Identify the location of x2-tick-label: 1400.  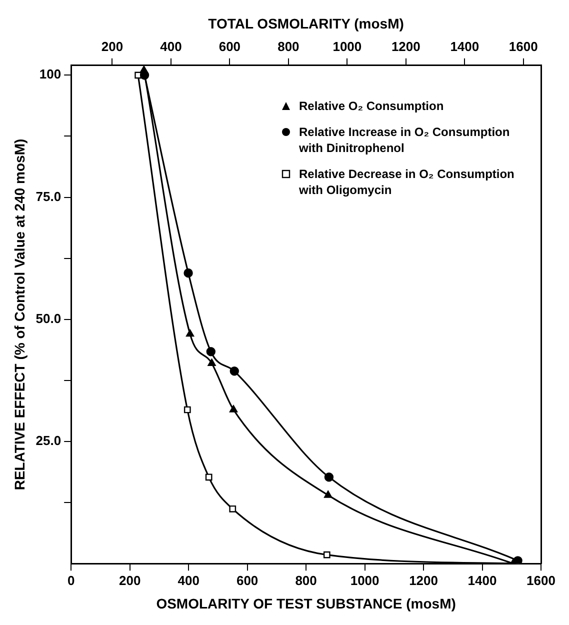
(465, 46).